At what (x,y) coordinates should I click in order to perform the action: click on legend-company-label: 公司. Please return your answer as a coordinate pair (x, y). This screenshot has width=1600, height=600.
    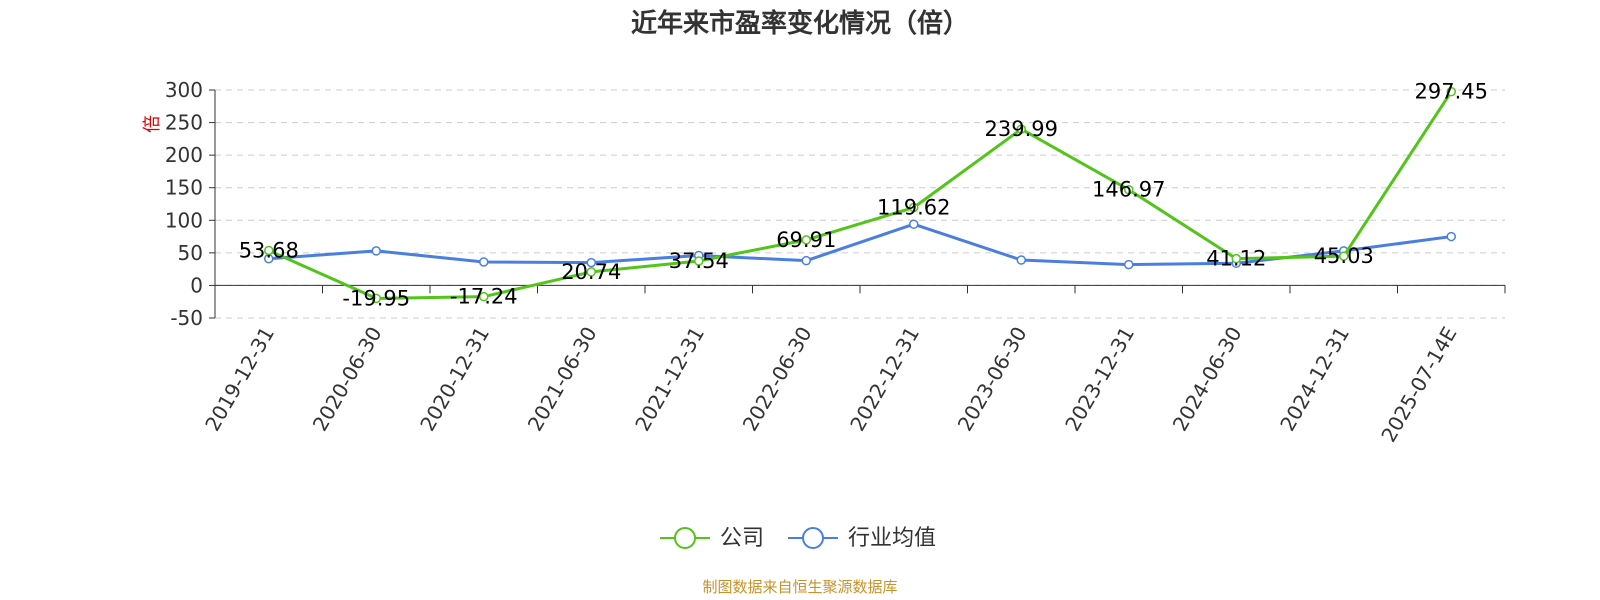
    Looking at the image, I should click on (742, 538).